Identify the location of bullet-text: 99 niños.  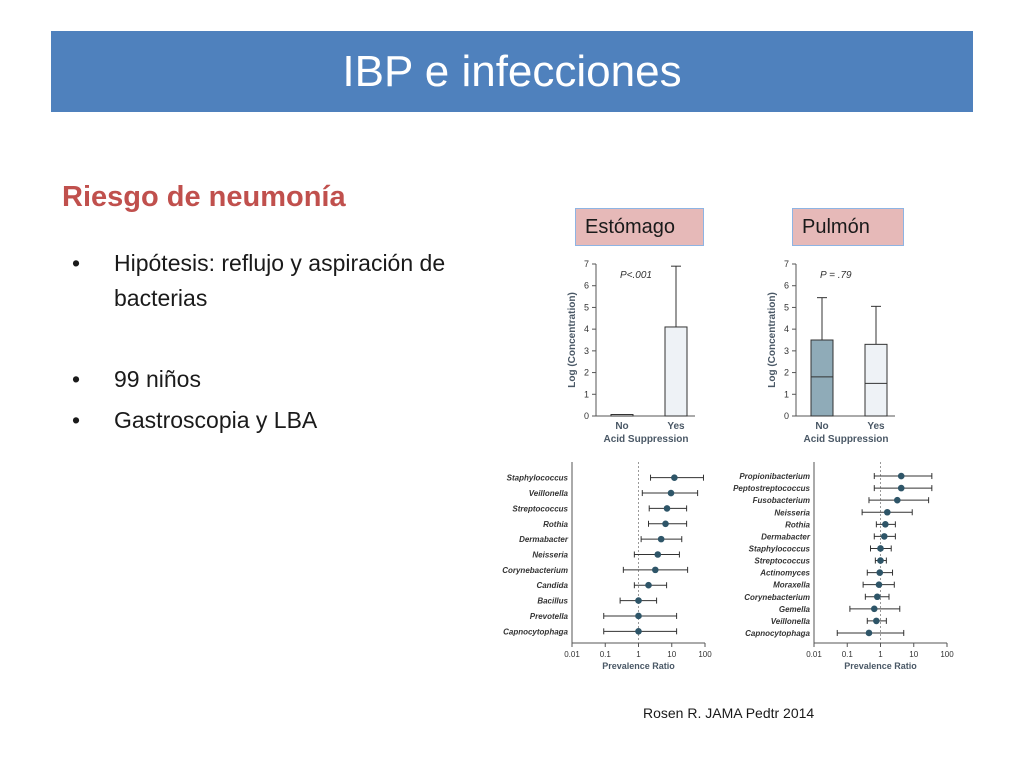
(157, 379).